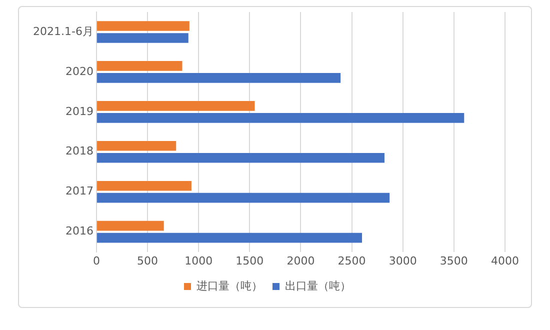 Image resolution: width=550 pixels, height=330 pixels. What do you see at coordinates (79, 151) in the screenshot?
I see `y-tick-label: 2018` at bounding box center [79, 151].